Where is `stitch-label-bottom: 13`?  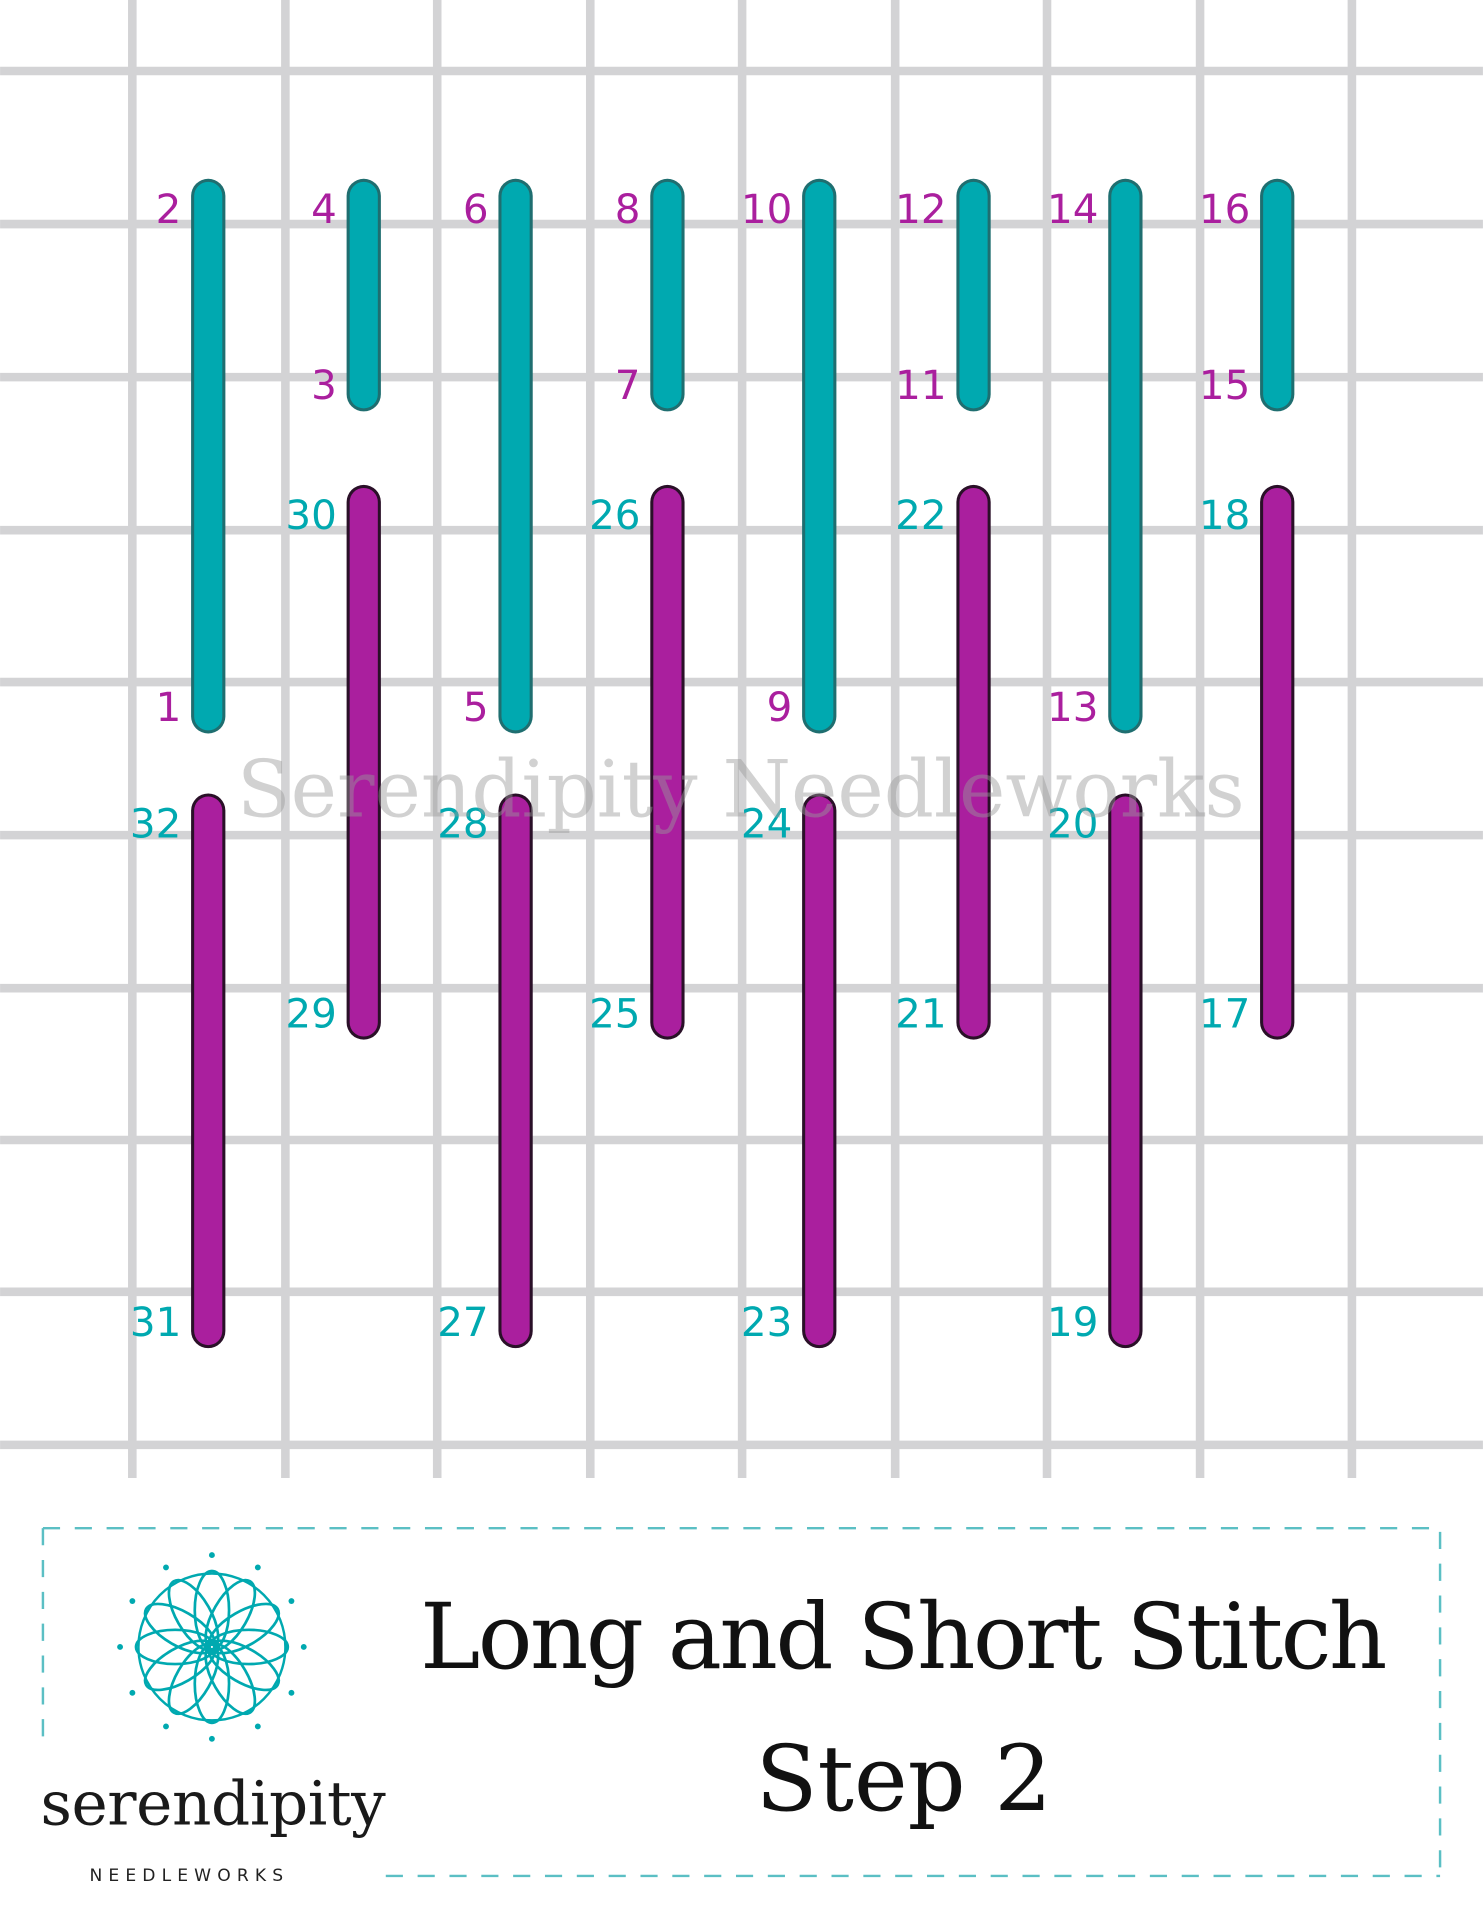 stitch-label-bottom: 13 is located at coordinates (1072, 707).